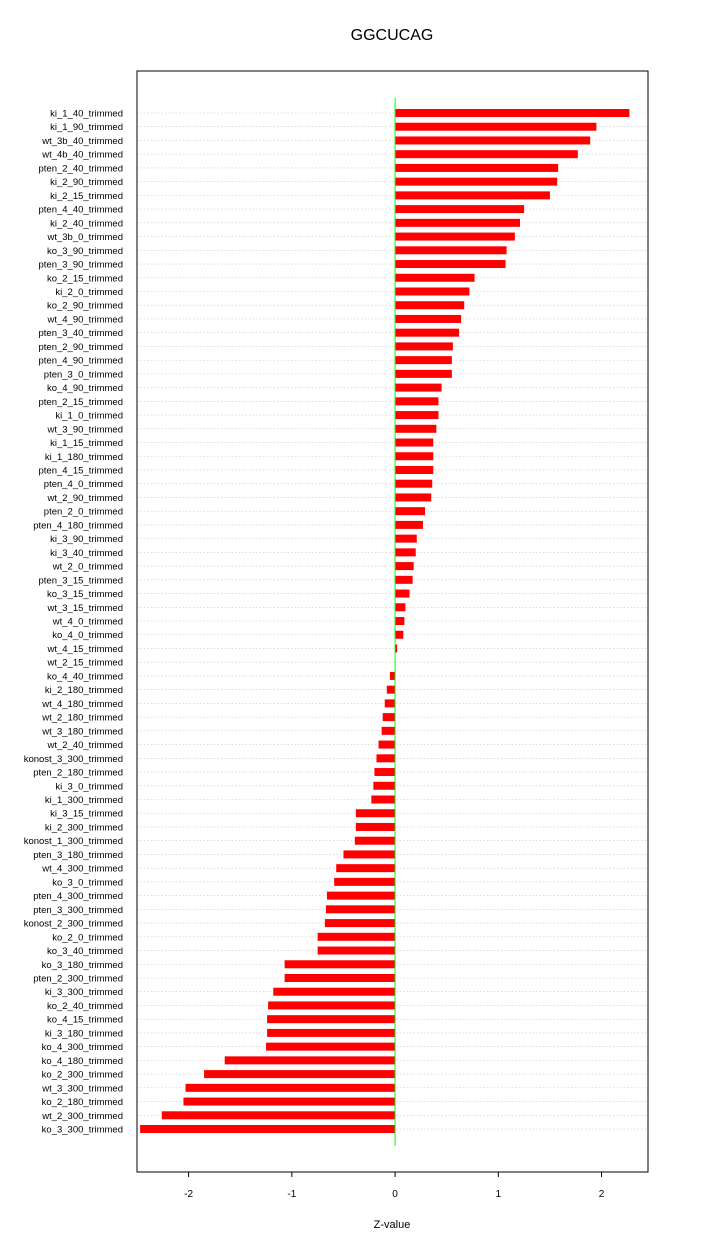 This screenshot has height=1245, width=720. I want to click on category-label: wt_2_90_trimmed, so click(84, 498).